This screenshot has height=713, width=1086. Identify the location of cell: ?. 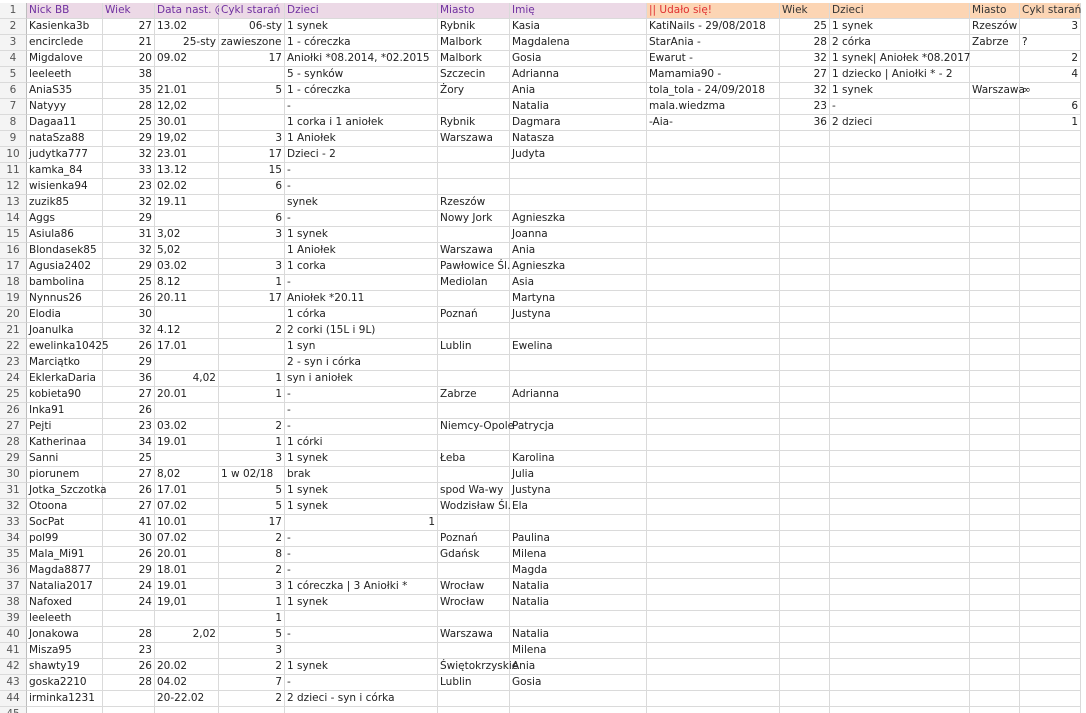
(1050, 43).